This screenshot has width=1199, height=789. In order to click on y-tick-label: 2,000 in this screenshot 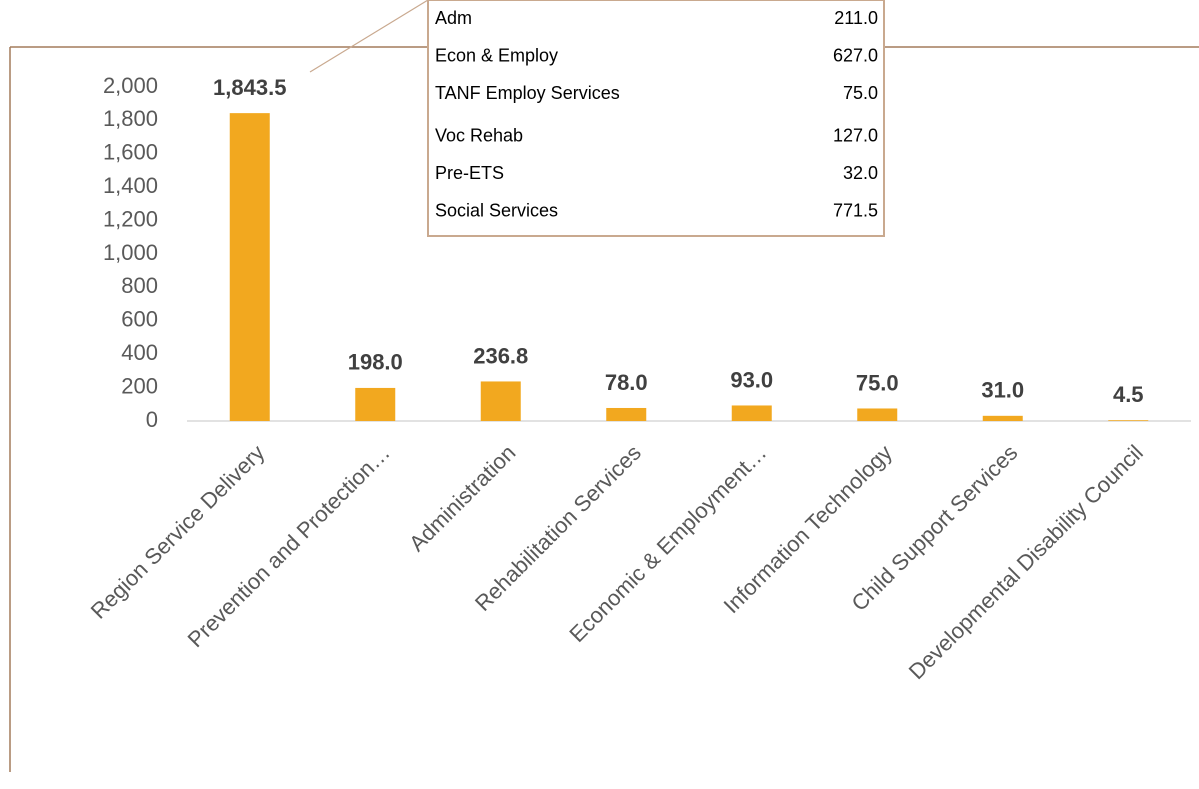, I will do `click(130, 85)`.